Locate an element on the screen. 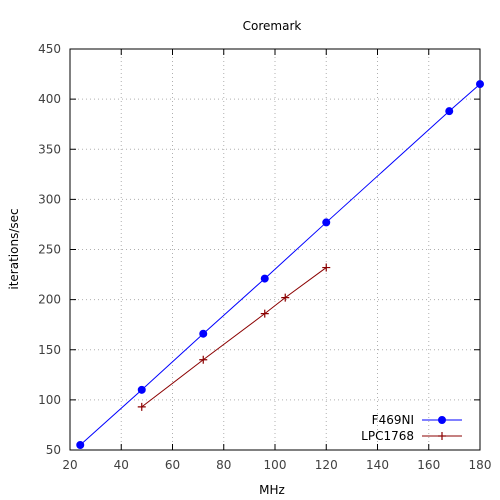  legend-label-lpc1768: LPC1768 is located at coordinates (387, 436).